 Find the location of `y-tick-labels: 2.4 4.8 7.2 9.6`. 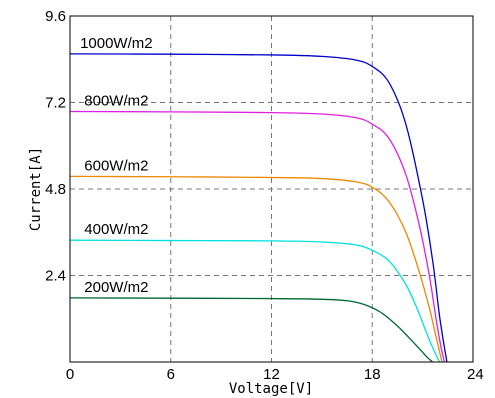

y-tick-labels: 2.4 4.8 7.2 9.6 is located at coordinates (55, 146).